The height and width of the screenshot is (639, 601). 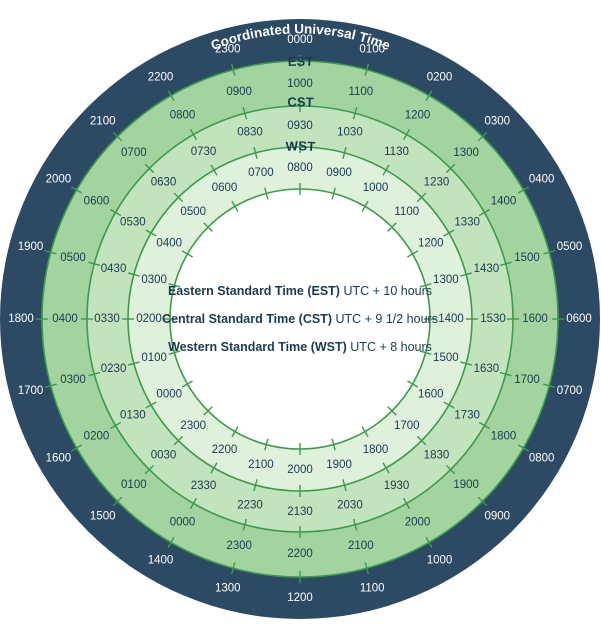 I want to click on utc-hour-label: 1100, so click(x=372, y=588).